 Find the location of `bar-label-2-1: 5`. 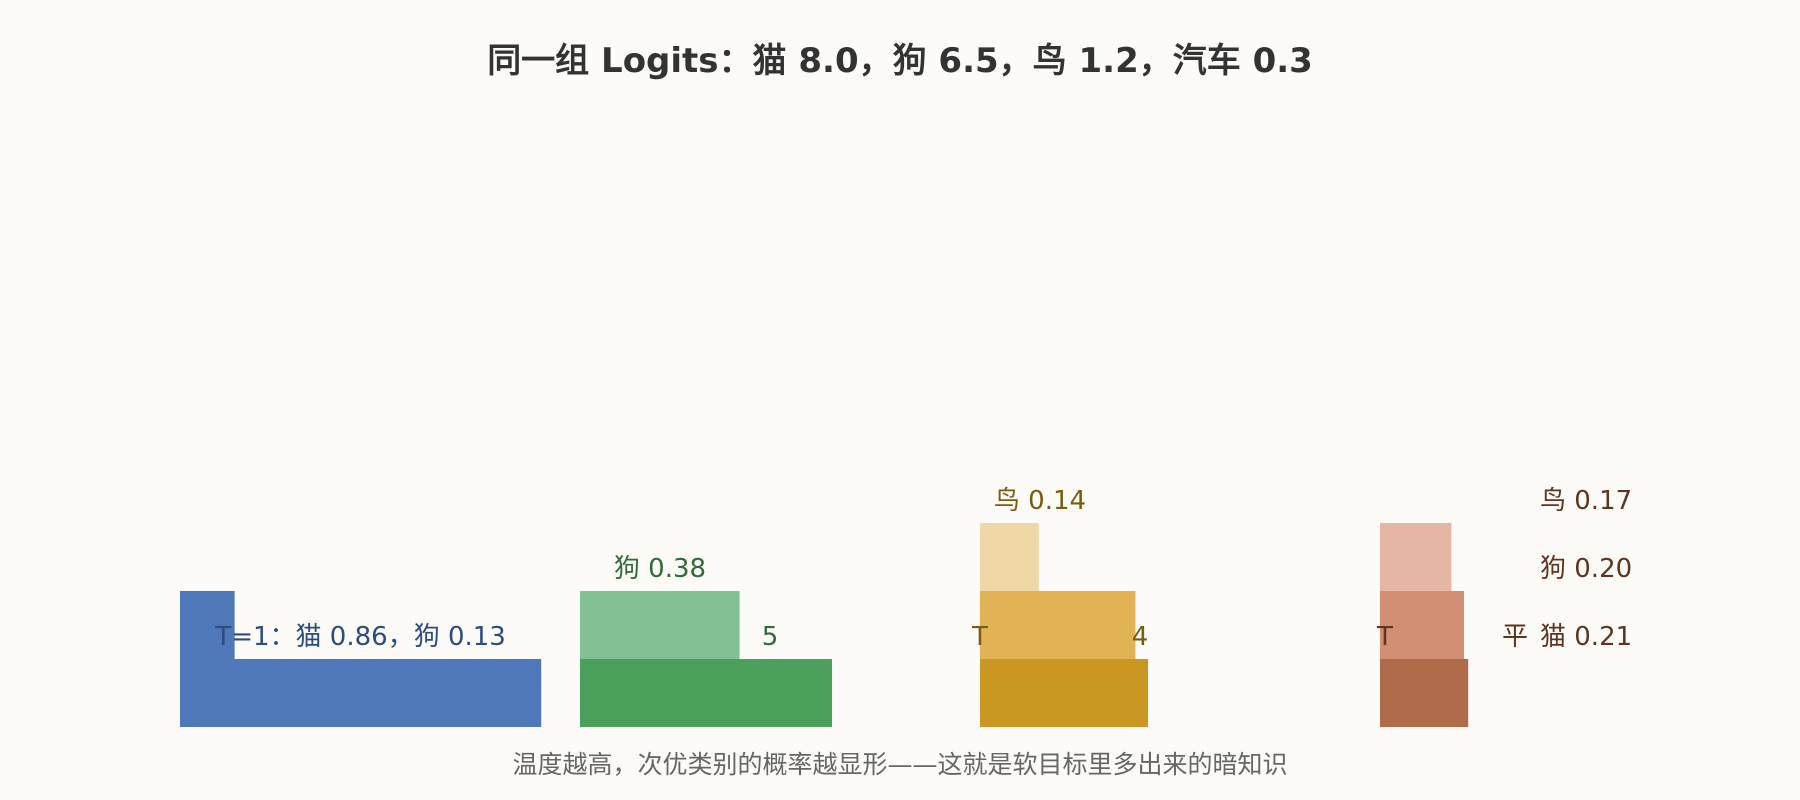

bar-label-2-1: 5 is located at coordinates (770, 637).